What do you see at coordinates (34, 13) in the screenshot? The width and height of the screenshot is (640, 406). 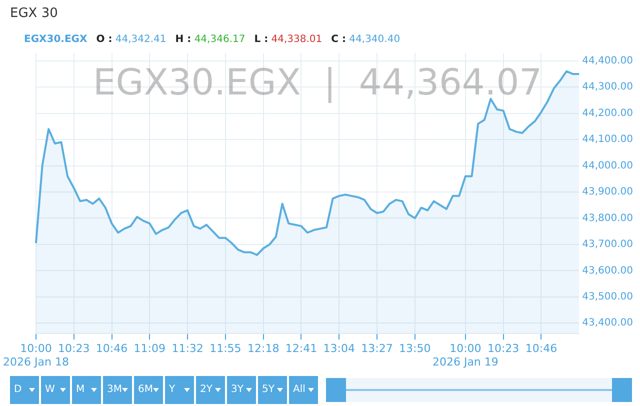 I see `chart-title: EGX 30` at bounding box center [34, 13].